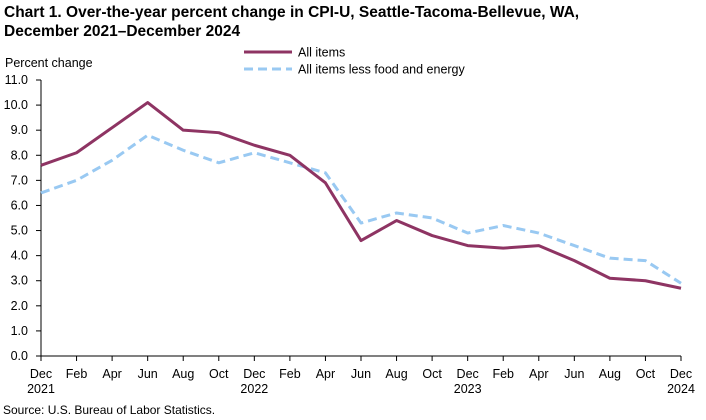  What do you see at coordinates (382, 70) in the screenshot?
I see `legend-label: All items less food and energy` at bounding box center [382, 70].